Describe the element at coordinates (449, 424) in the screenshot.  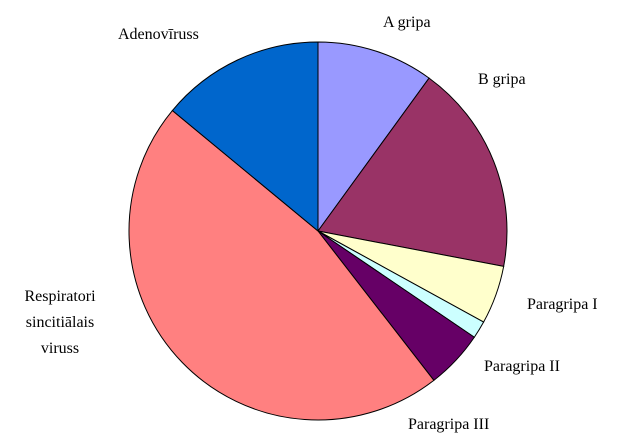
I see `slice-label: Paragripa III` at that location.